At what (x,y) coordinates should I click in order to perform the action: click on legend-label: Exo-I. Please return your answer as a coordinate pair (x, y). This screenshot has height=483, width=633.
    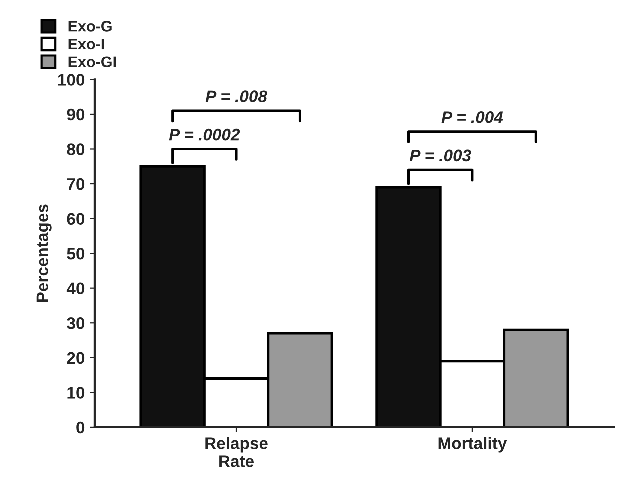
    Looking at the image, I should click on (86, 44).